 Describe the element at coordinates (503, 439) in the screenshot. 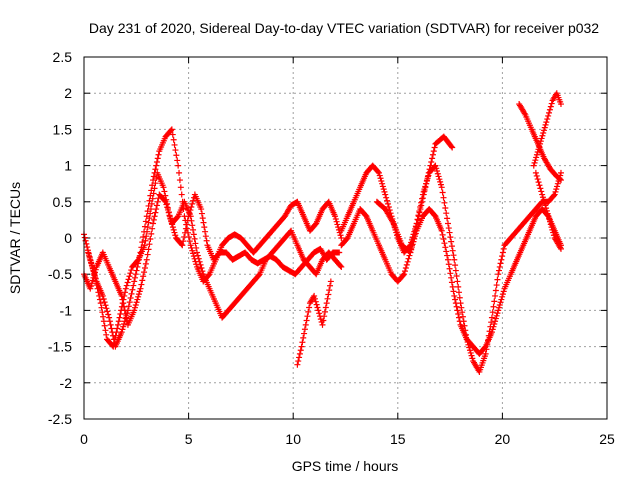

I see `x-tick-label: 20` at that location.